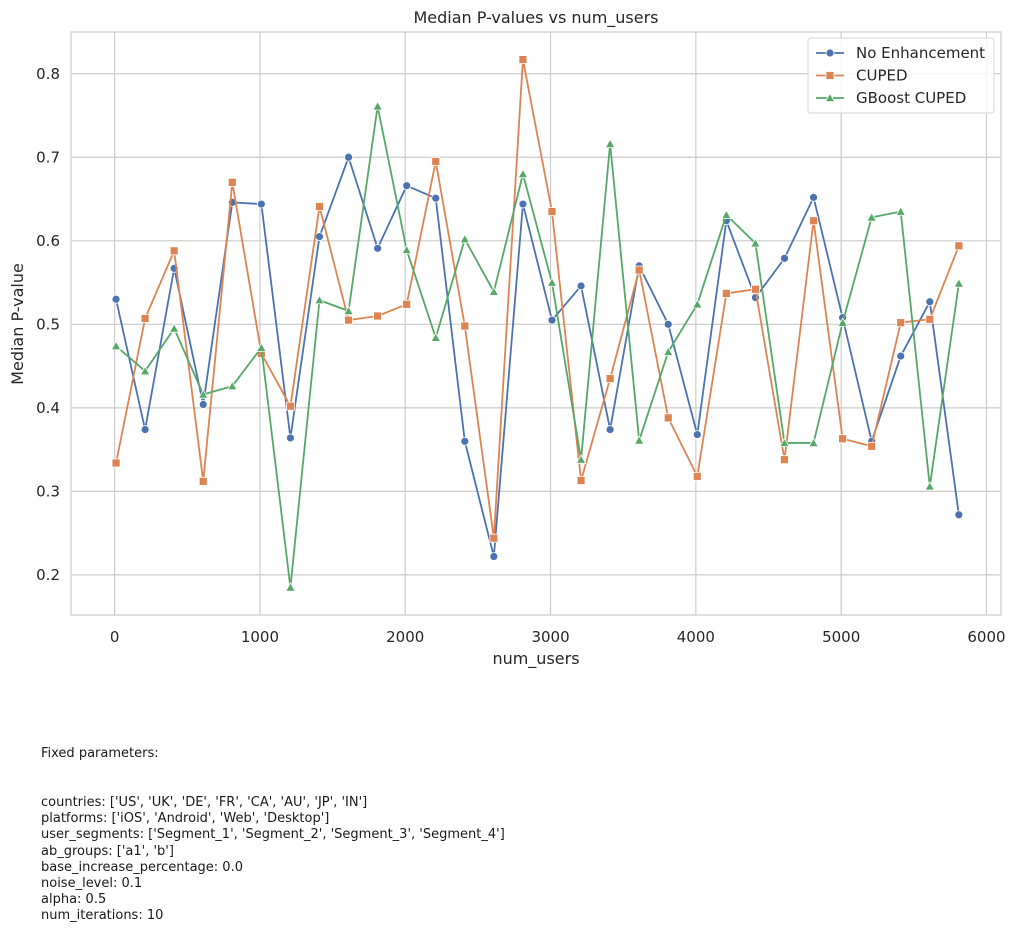 The width and height of the screenshot is (1015, 941). What do you see at coordinates (115, 637) in the screenshot?
I see `x-tick-label: 0` at bounding box center [115, 637].